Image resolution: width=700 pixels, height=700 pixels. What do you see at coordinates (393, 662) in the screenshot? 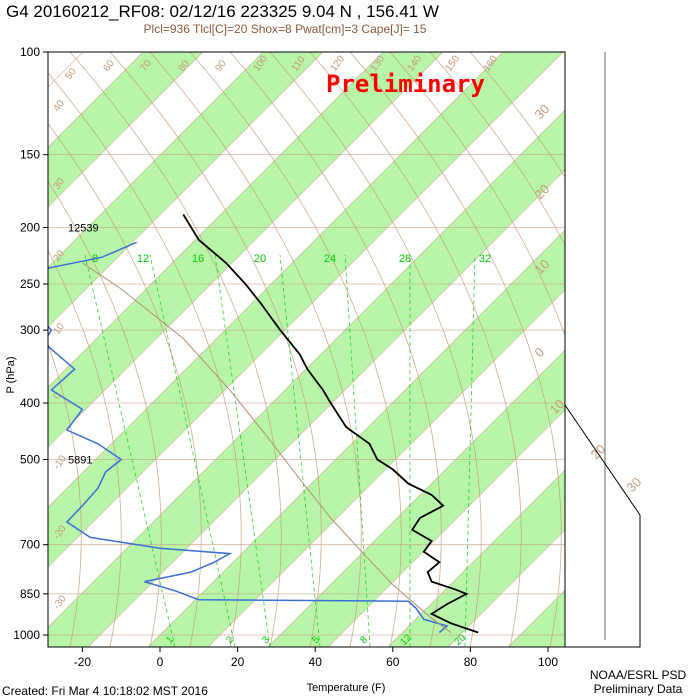
I see `x-tick-label: 60` at bounding box center [393, 662].